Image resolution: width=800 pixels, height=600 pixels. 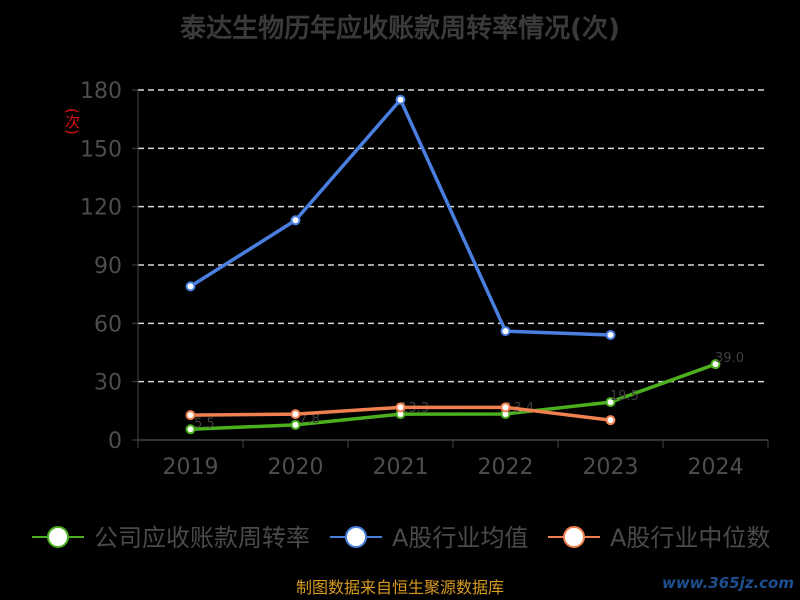 What do you see at coordinates (716, 467) in the screenshot?
I see `x-tick-label: 2024` at bounding box center [716, 467].